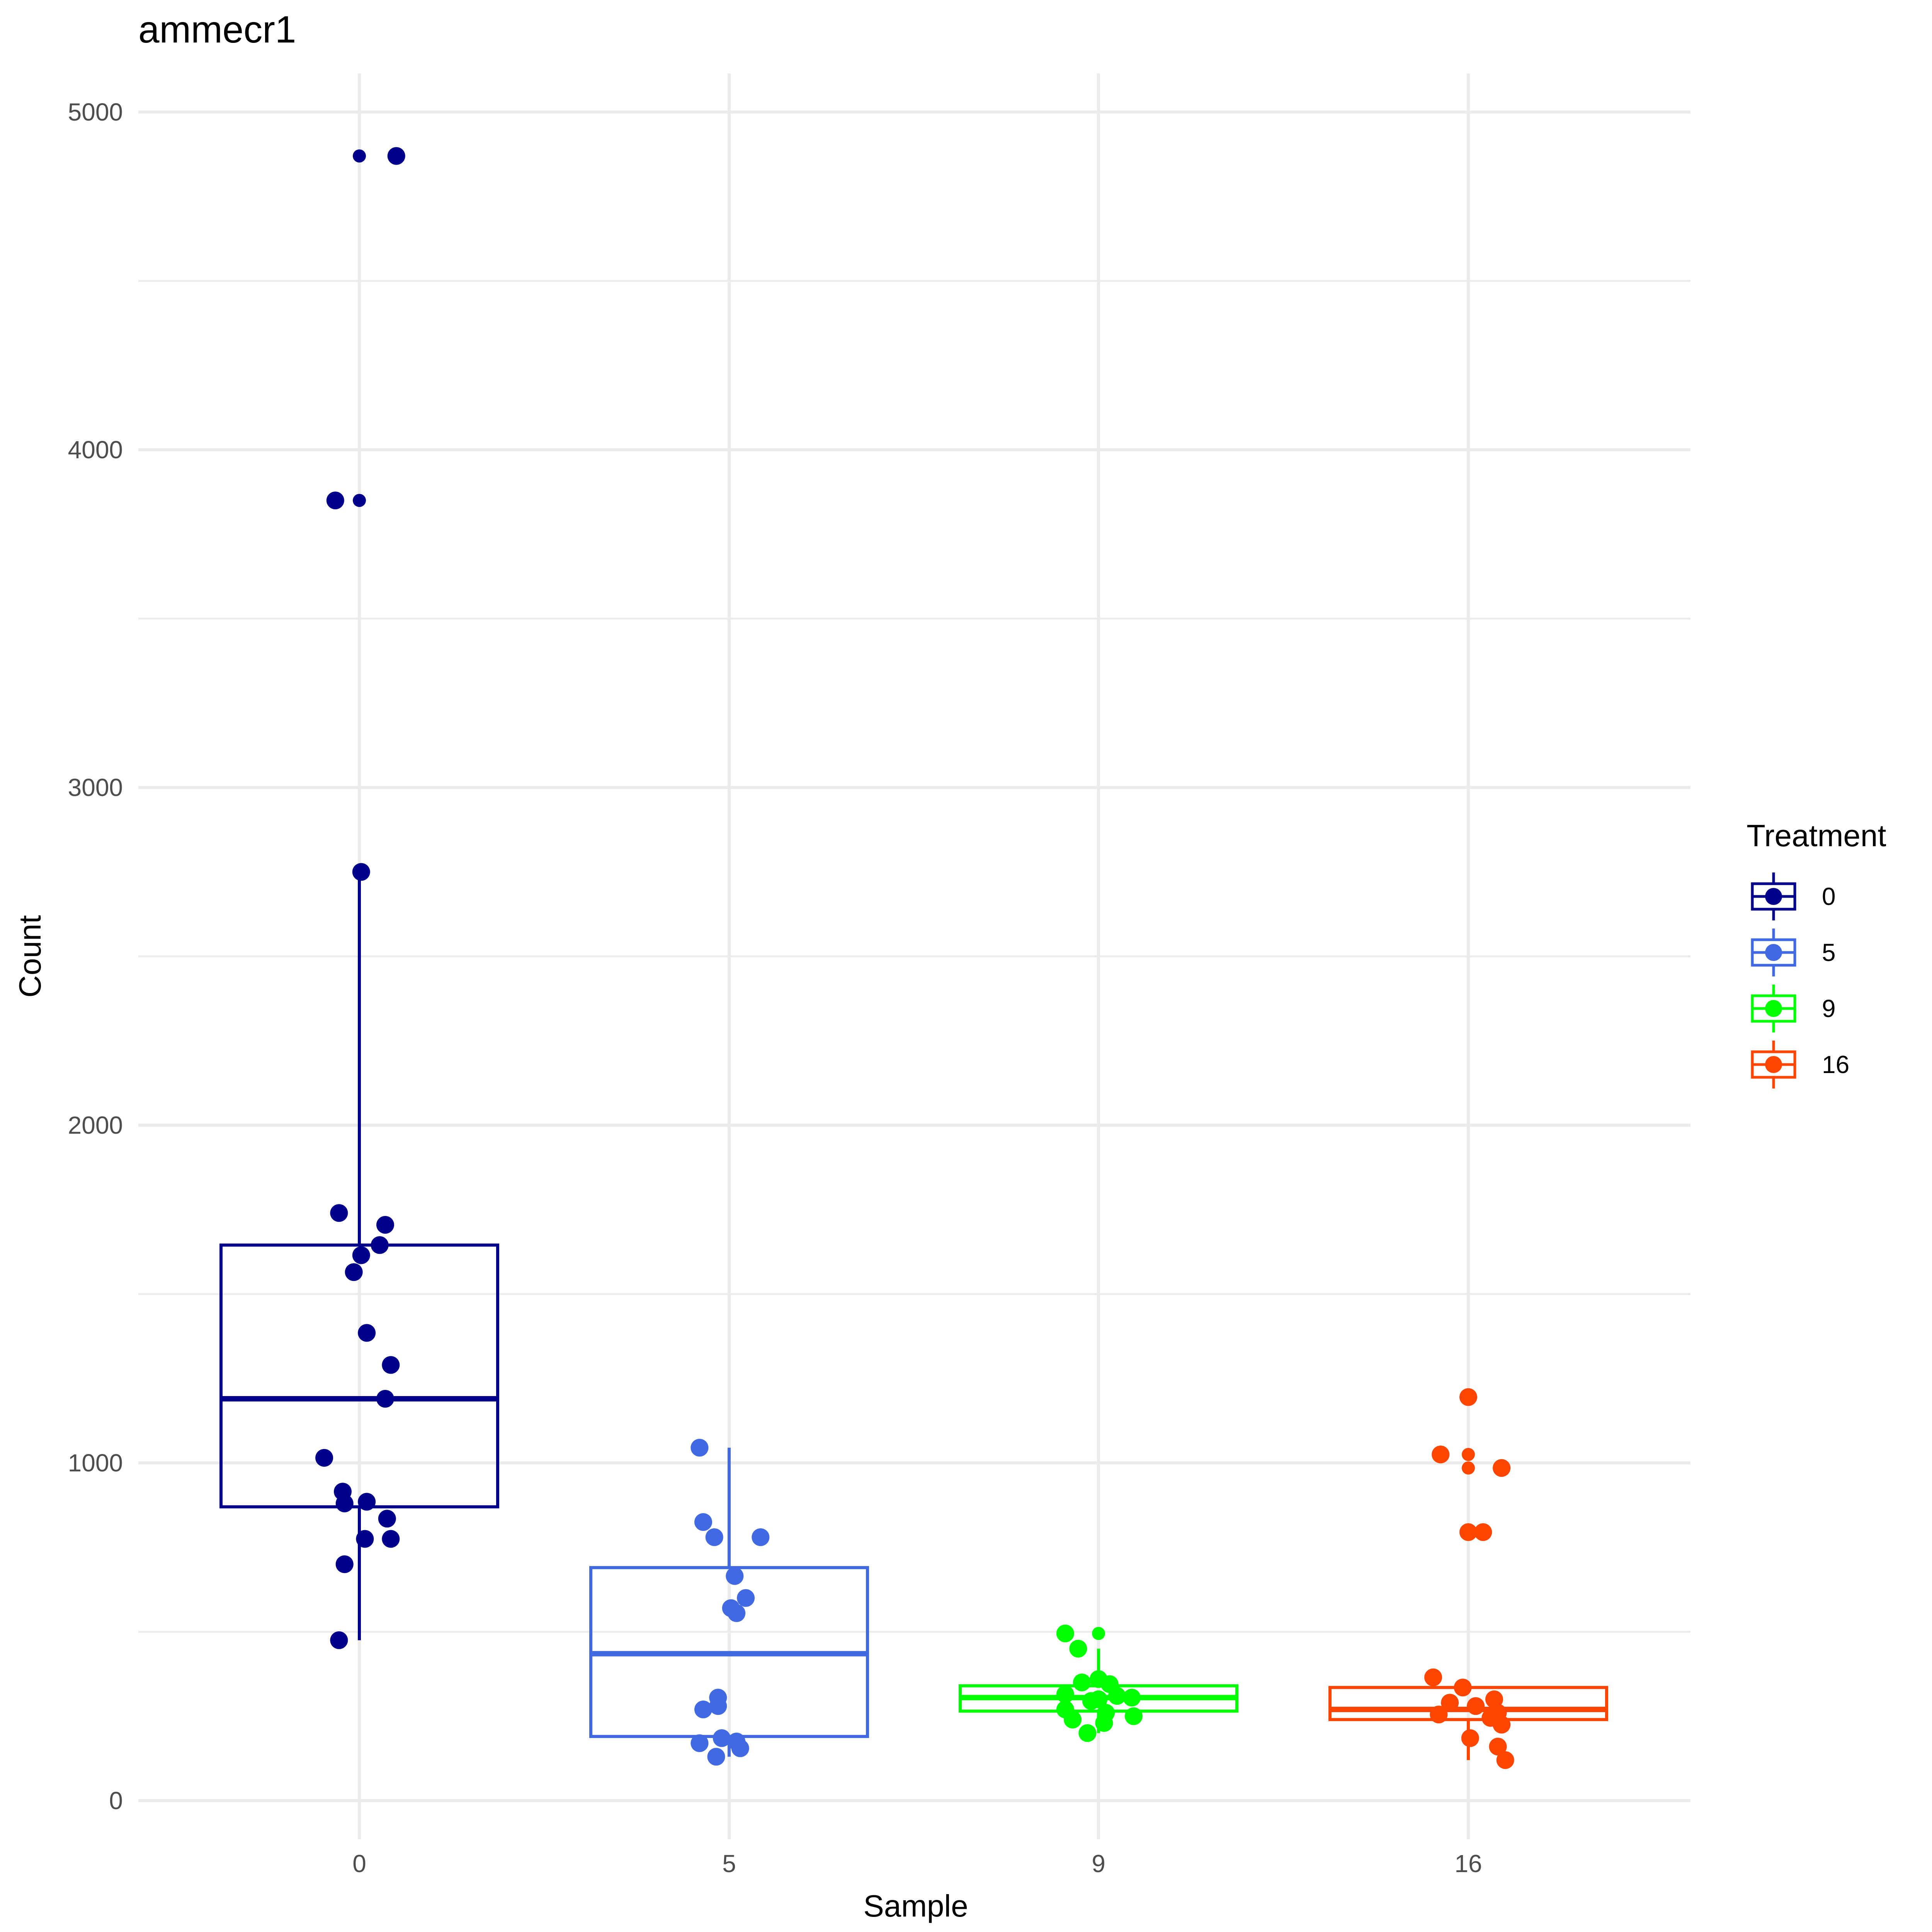  What do you see at coordinates (95, 788) in the screenshot?
I see `y-tick-label: 3000` at bounding box center [95, 788].